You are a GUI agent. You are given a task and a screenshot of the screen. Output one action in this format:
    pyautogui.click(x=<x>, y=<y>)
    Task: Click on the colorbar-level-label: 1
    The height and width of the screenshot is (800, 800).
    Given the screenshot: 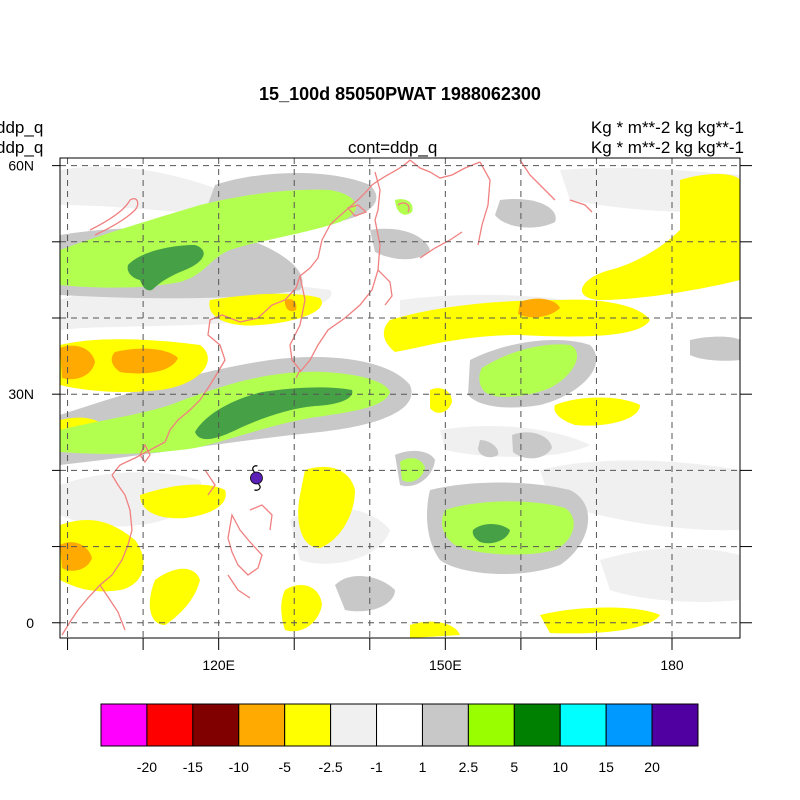 What is the action you would take?
    pyautogui.click(x=423, y=767)
    